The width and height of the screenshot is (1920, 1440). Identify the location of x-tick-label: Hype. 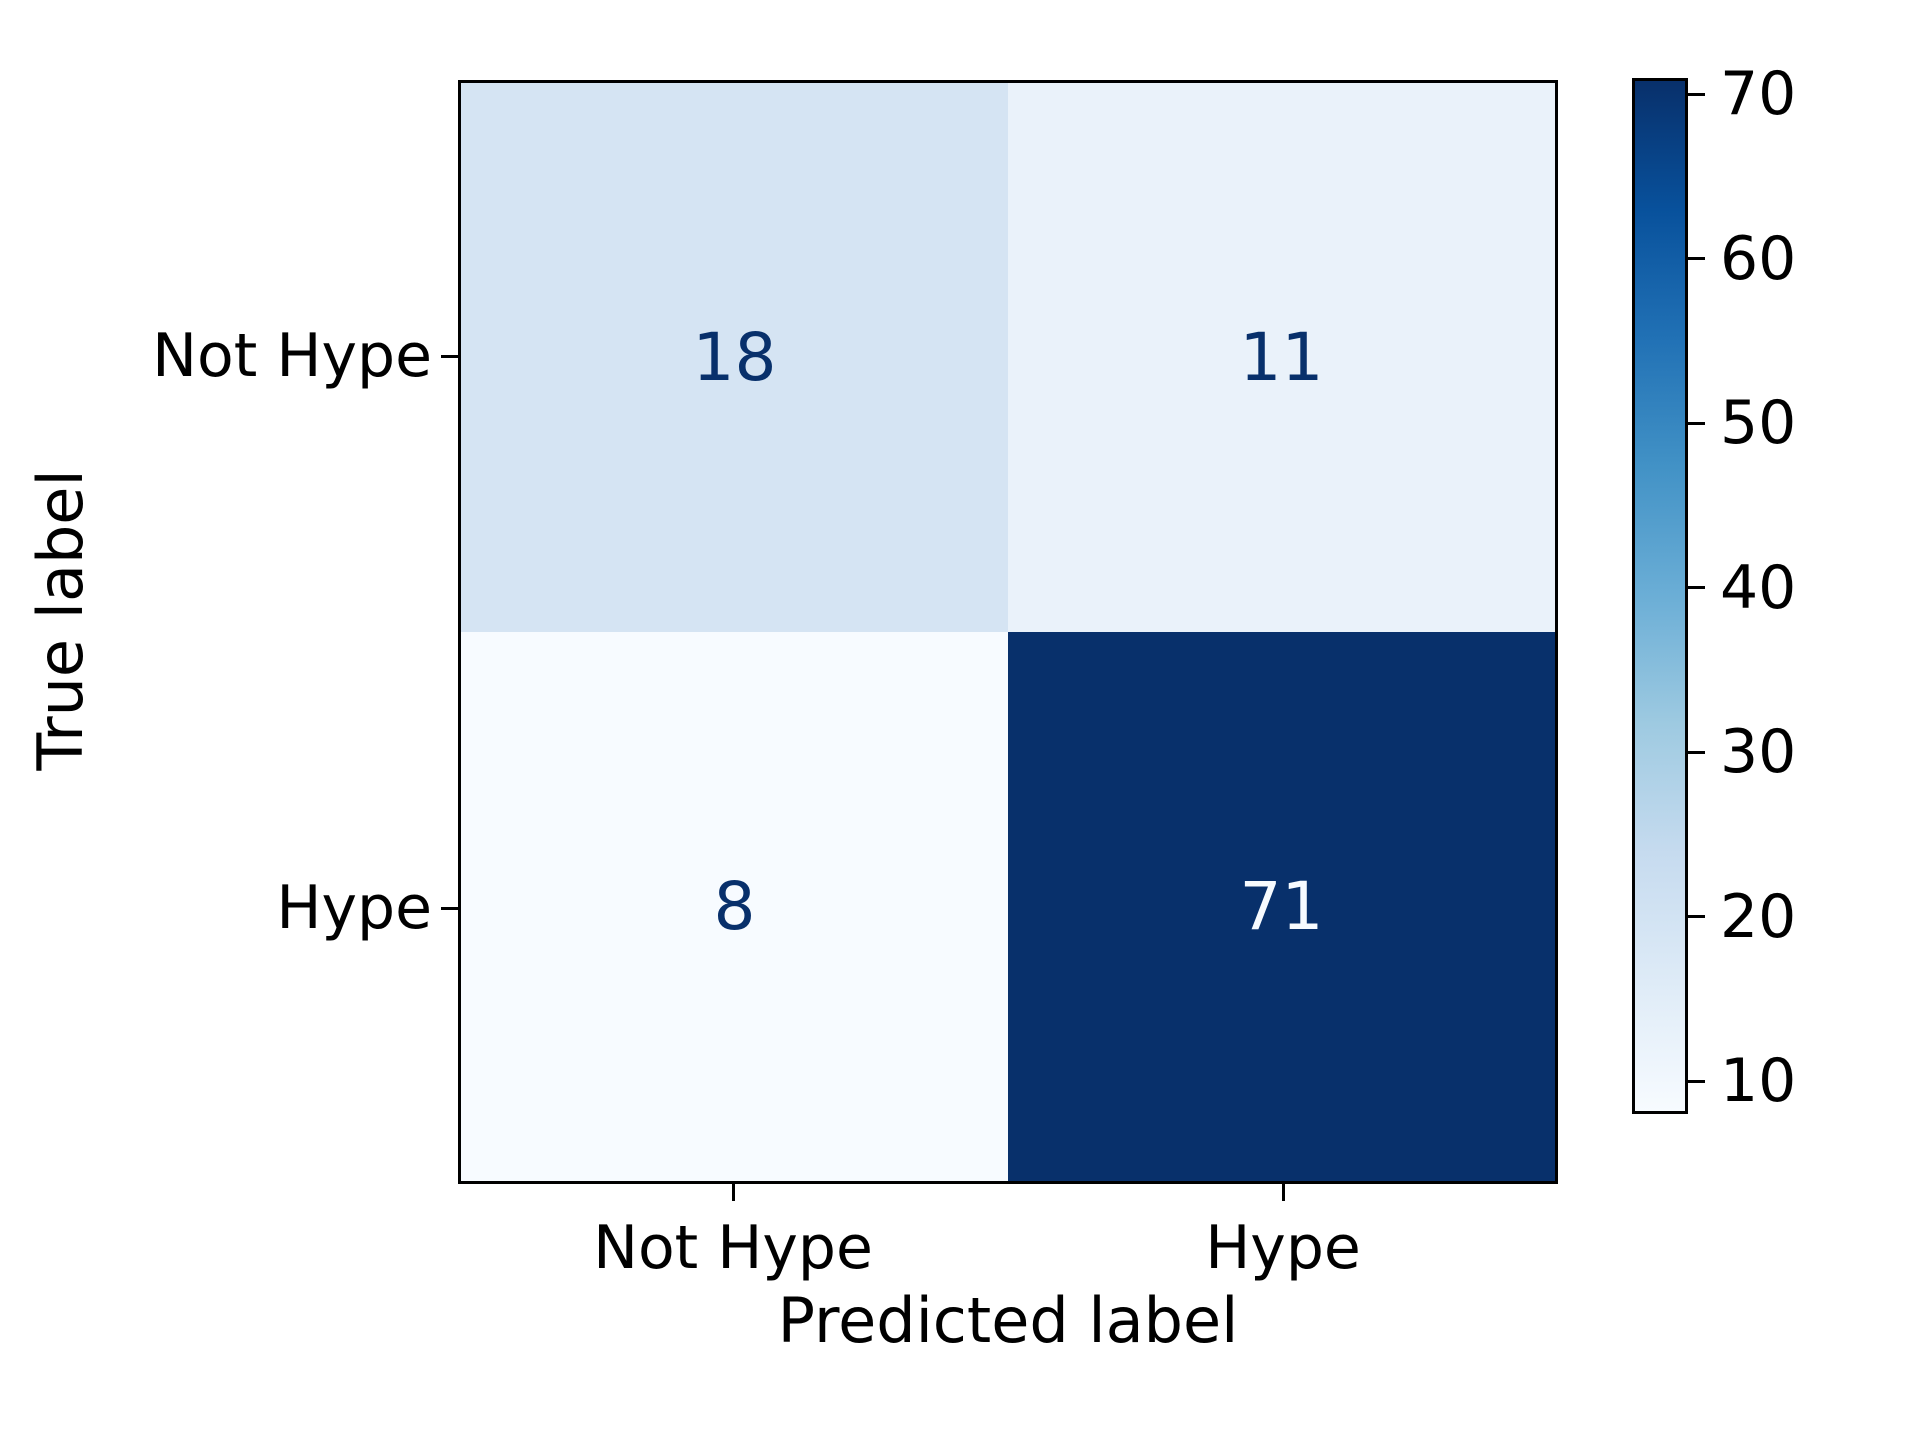
(1283, 1248).